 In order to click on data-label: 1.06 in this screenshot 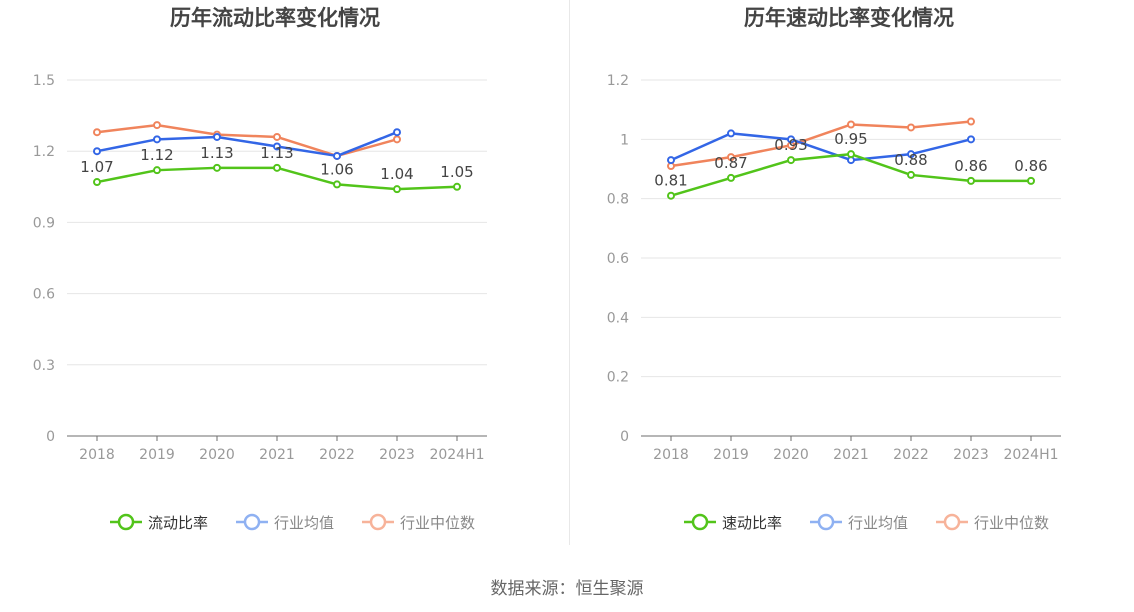, I will do `click(336, 169)`.